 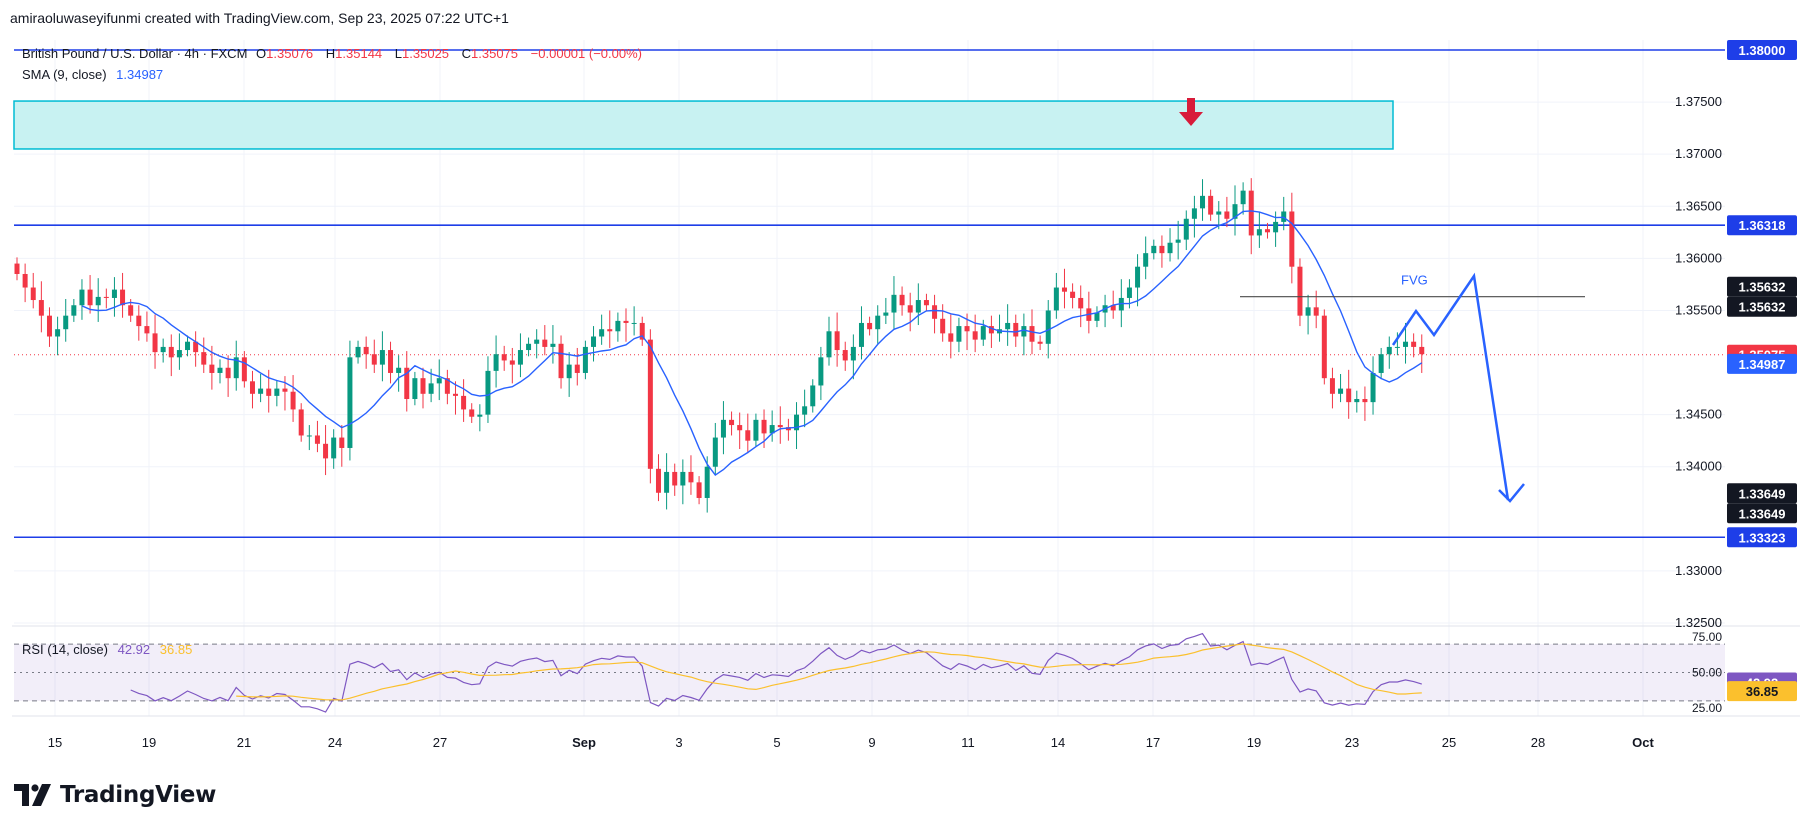 What do you see at coordinates (678, 742) in the screenshot?
I see `time-tick-label: 3` at bounding box center [678, 742].